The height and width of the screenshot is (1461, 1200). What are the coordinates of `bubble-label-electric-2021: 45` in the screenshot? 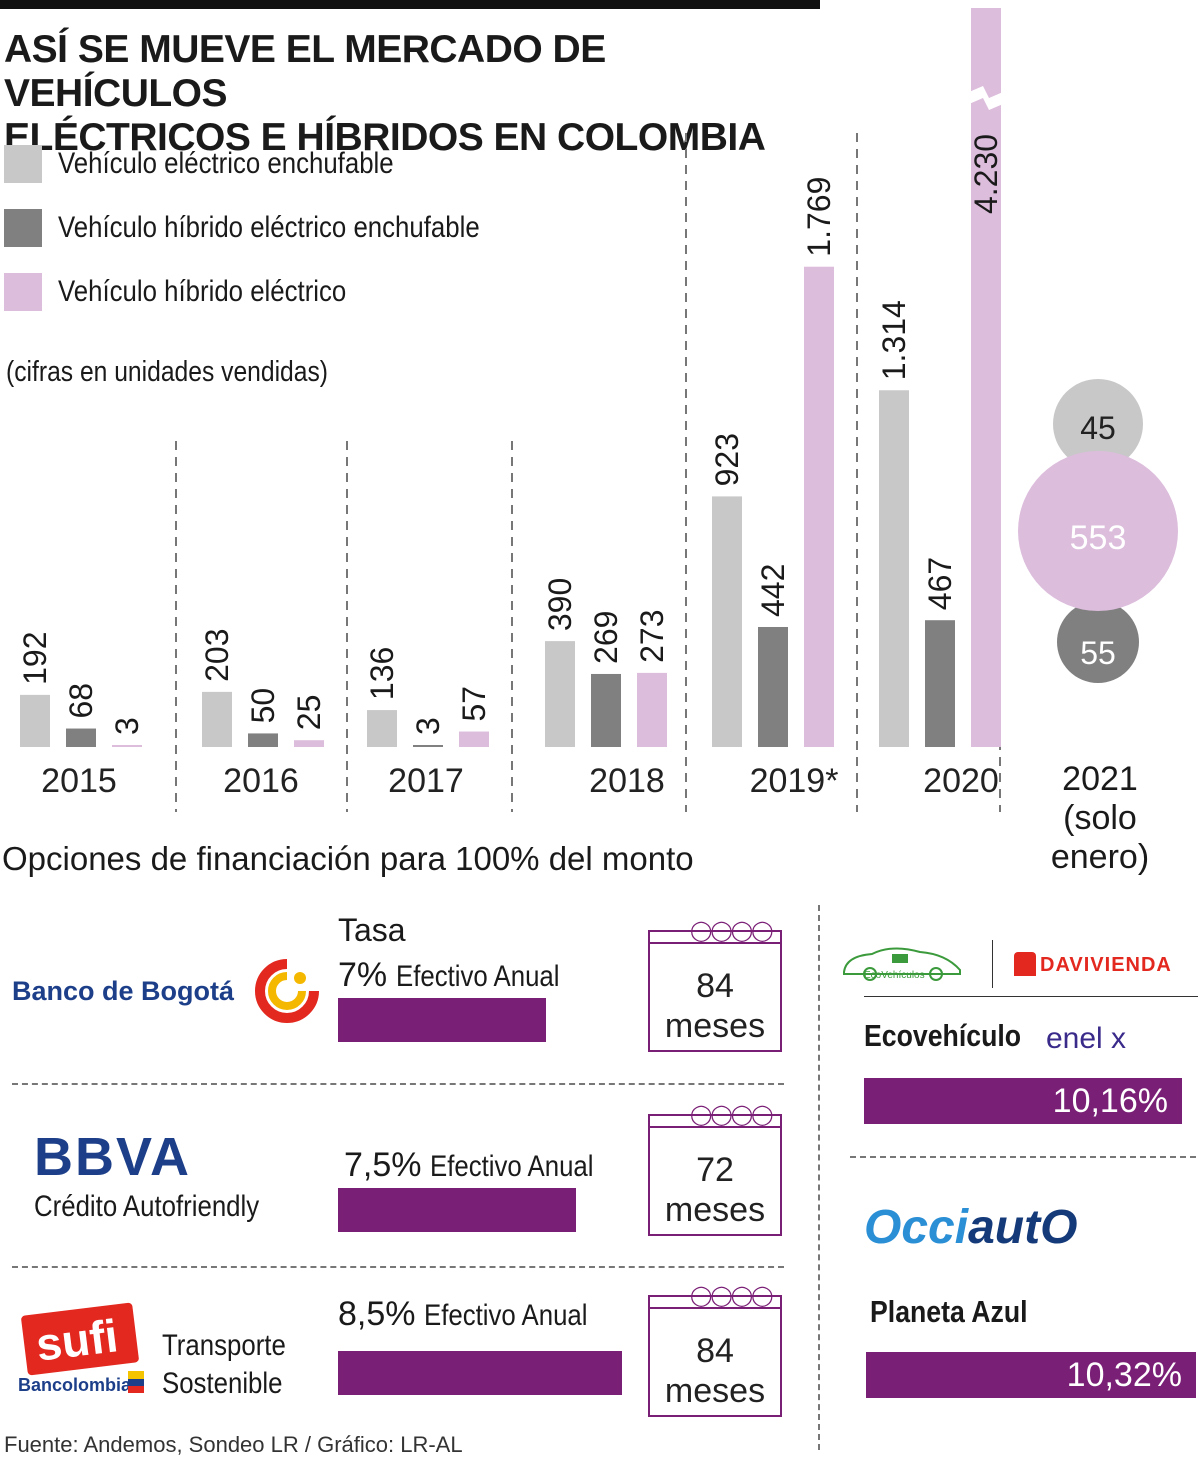 It's located at (1098, 428).